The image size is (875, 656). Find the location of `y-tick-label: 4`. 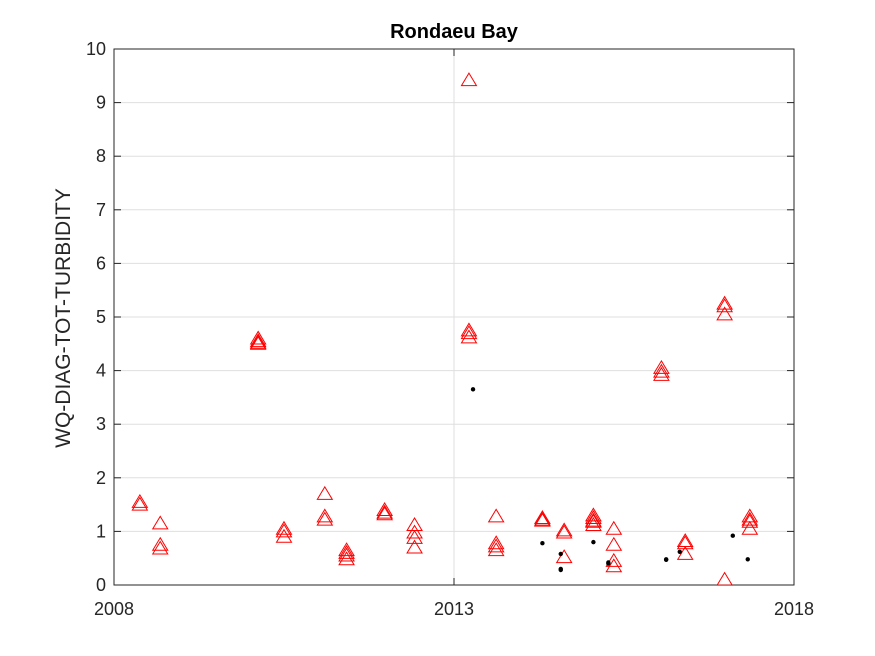

y-tick-label: 4 is located at coordinates (101, 371).